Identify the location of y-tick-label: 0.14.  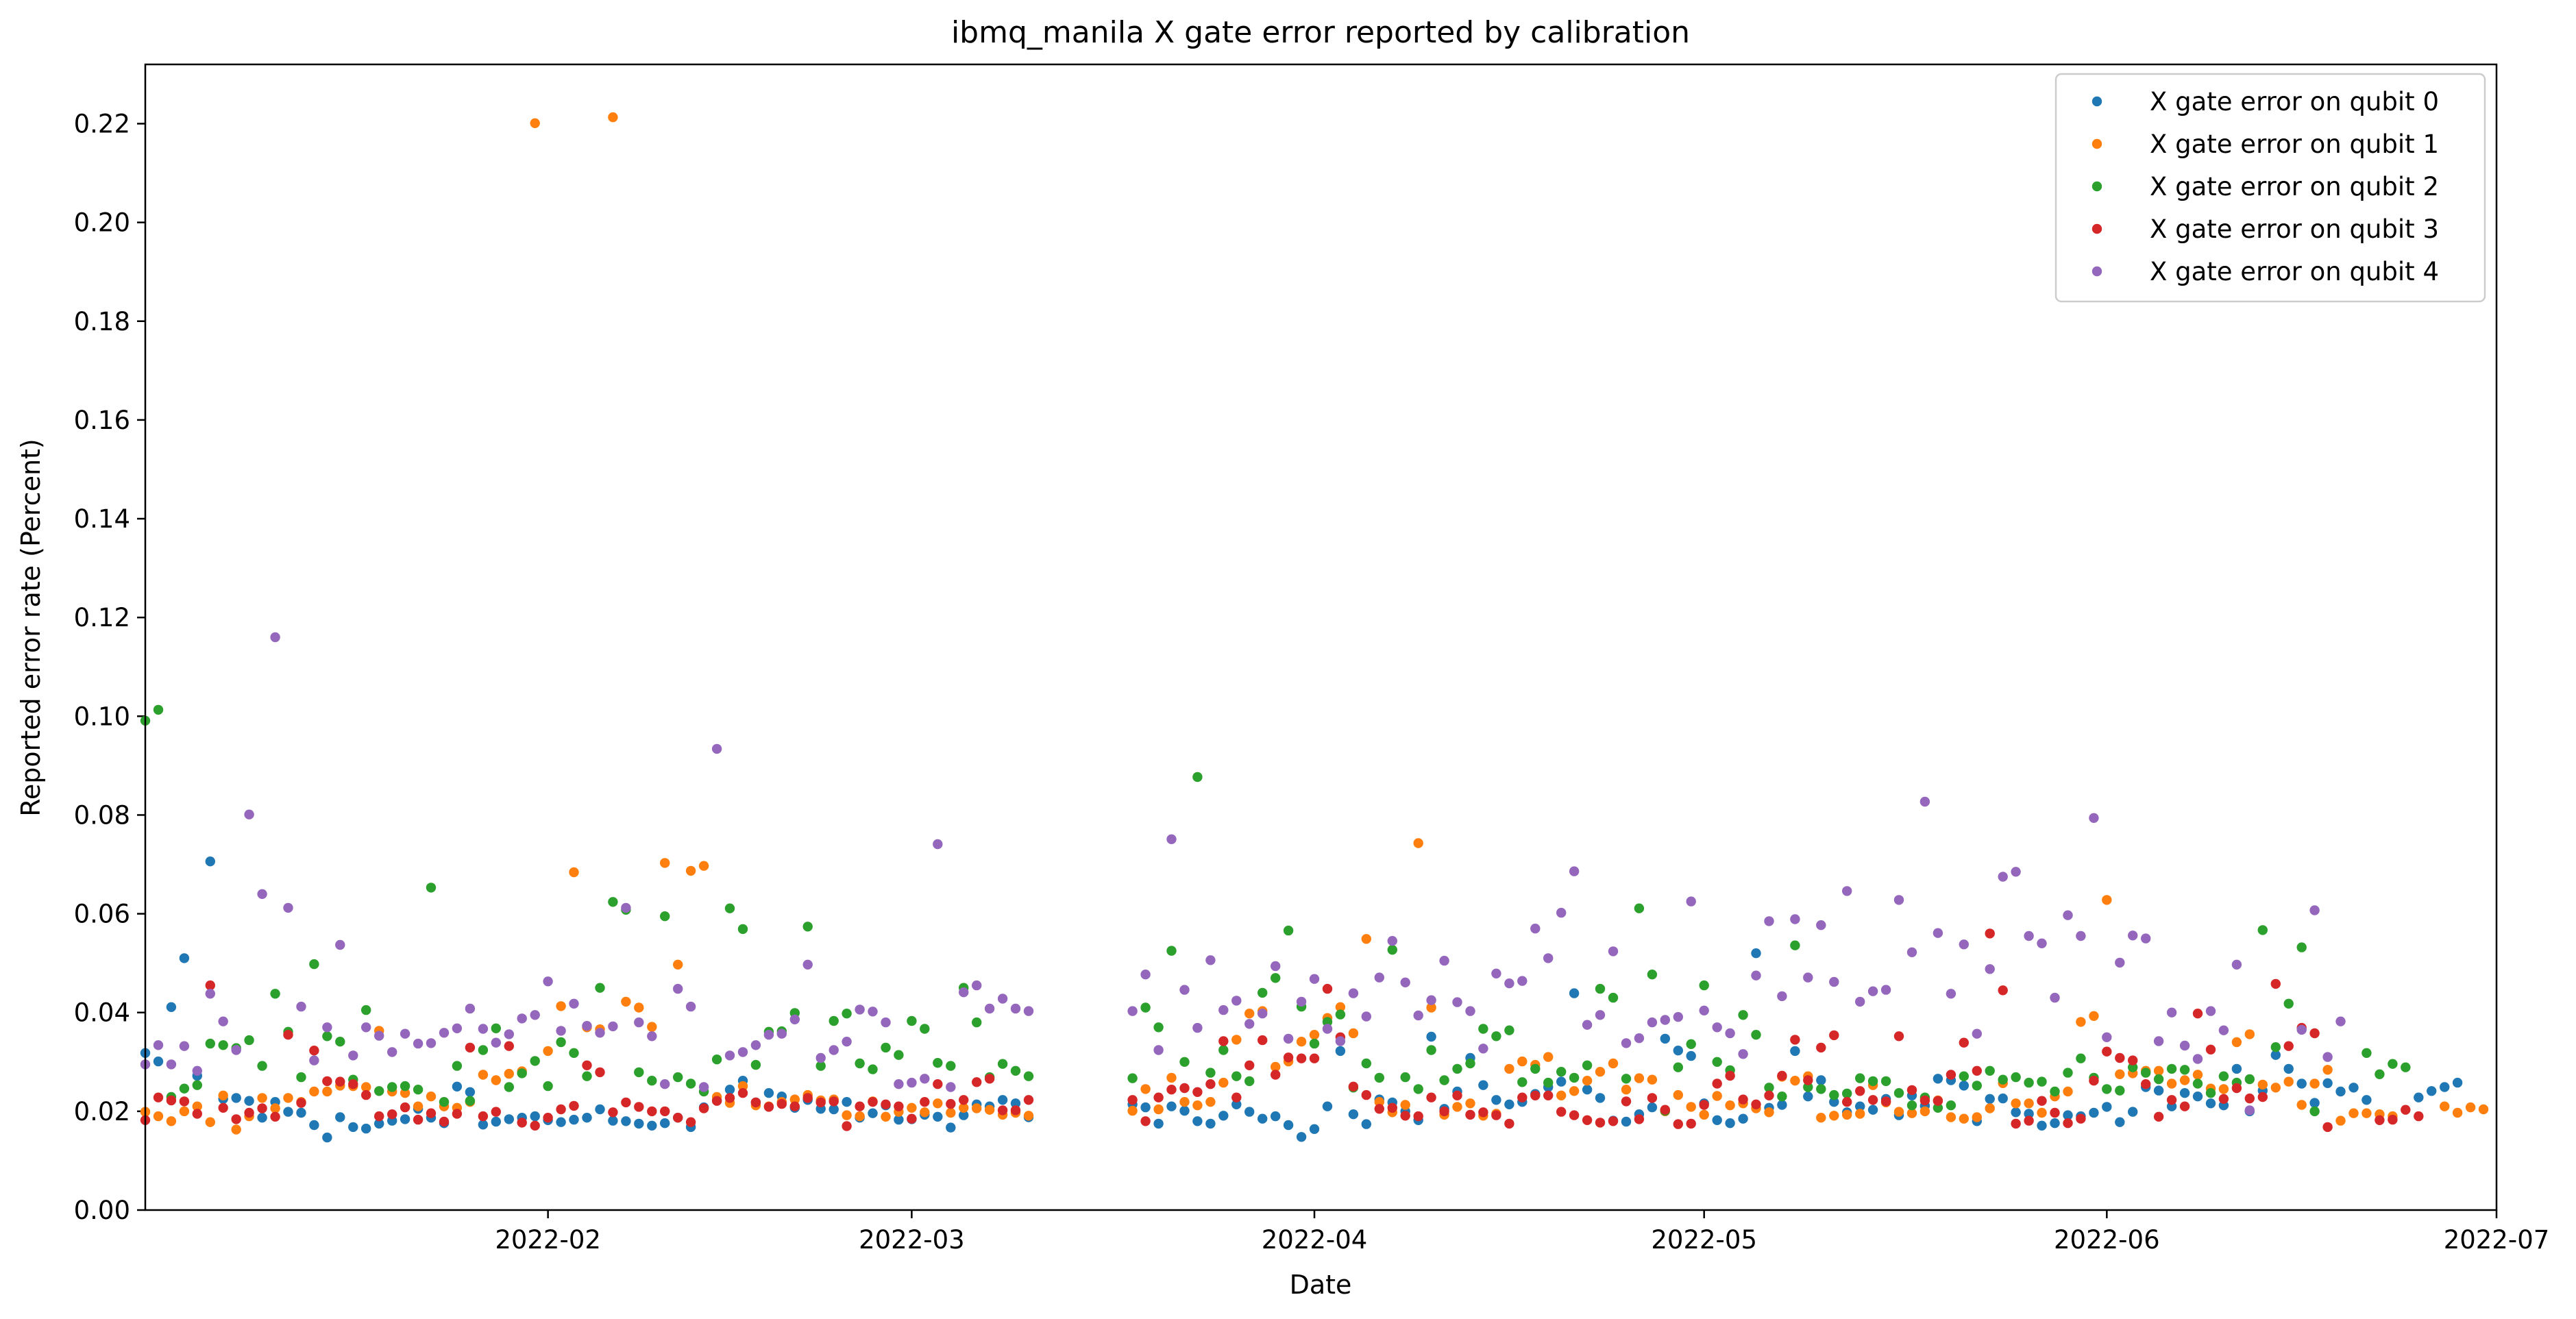
(102, 519).